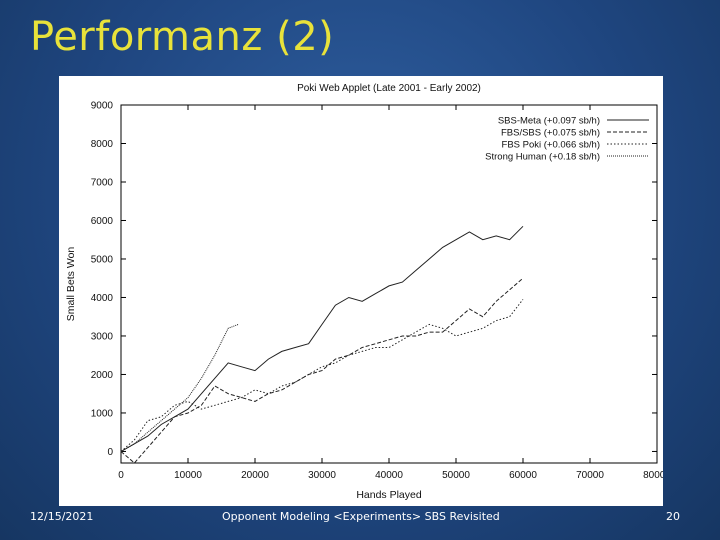 This screenshot has height=540, width=720. What do you see at coordinates (102, 375) in the screenshot?
I see `y-tick-label: 2000` at bounding box center [102, 375].